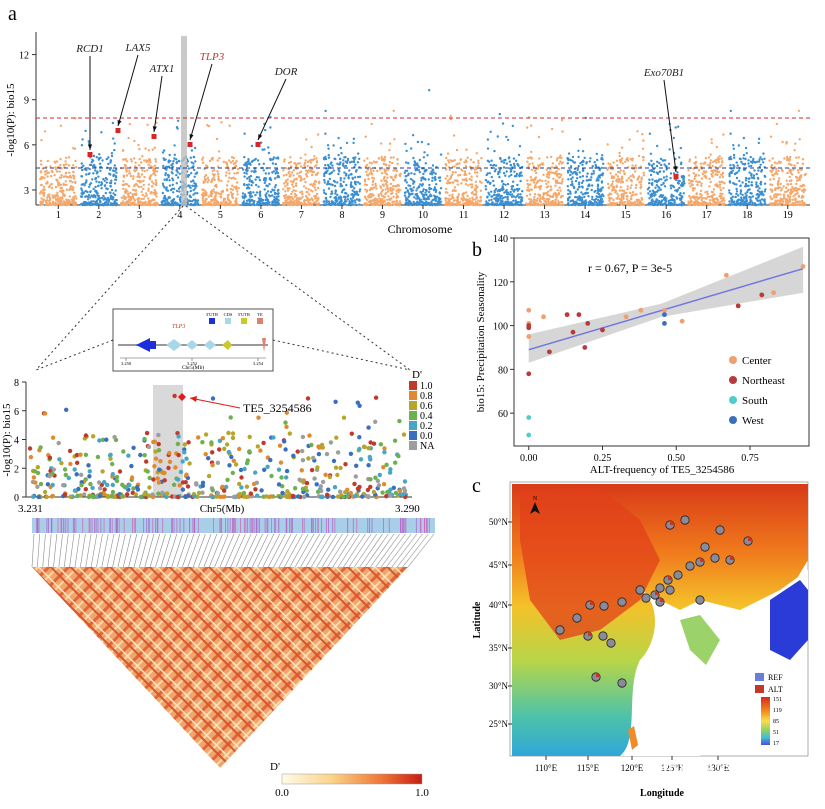 The width and height of the screenshot is (825, 809). What do you see at coordinates (423, 215) in the screenshot?
I see `chromosome-label: 10` at bounding box center [423, 215].